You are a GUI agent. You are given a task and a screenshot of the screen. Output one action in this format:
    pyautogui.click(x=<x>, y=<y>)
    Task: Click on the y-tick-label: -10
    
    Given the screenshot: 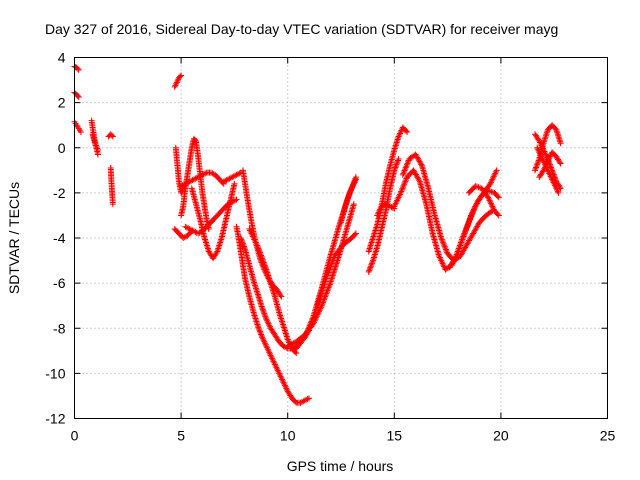 What is the action you would take?
    pyautogui.click(x=55, y=373)
    